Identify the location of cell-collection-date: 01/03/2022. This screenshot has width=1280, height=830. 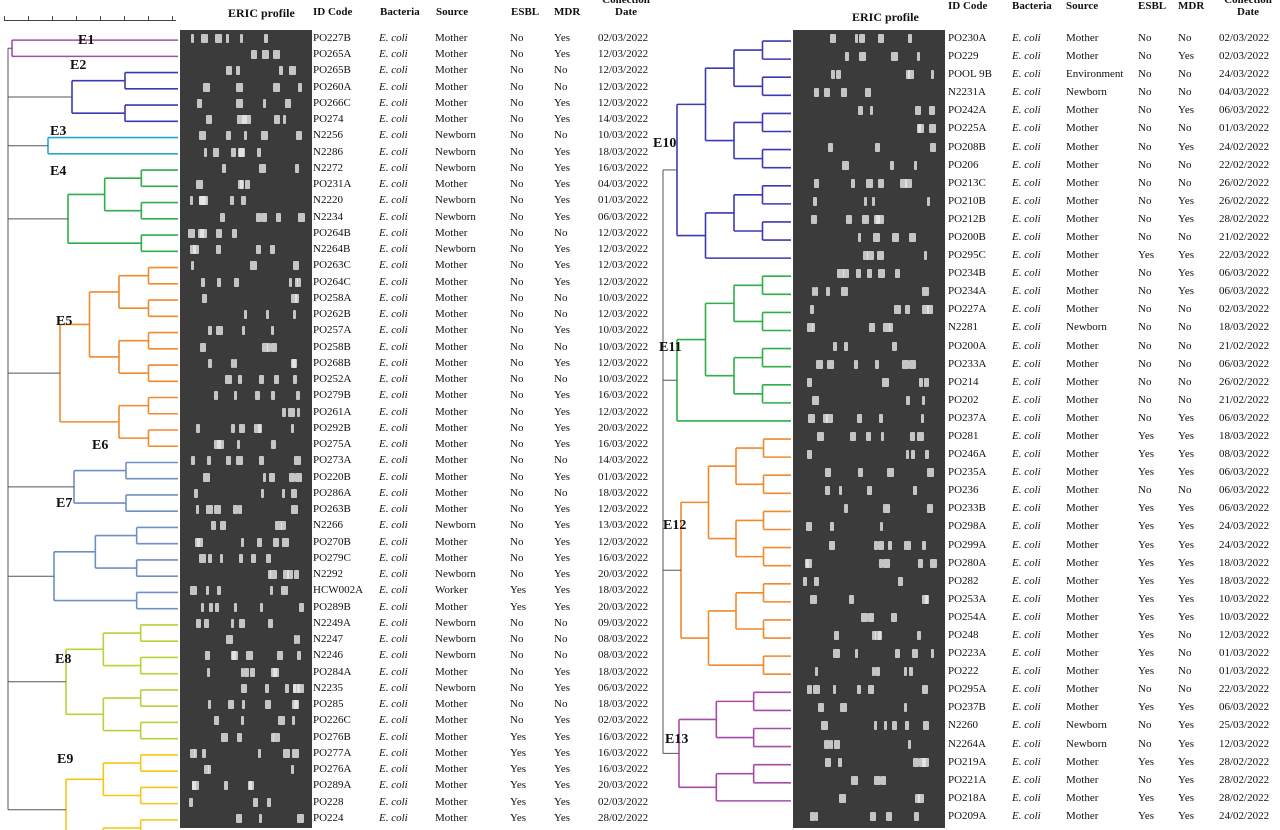
(623, 476).